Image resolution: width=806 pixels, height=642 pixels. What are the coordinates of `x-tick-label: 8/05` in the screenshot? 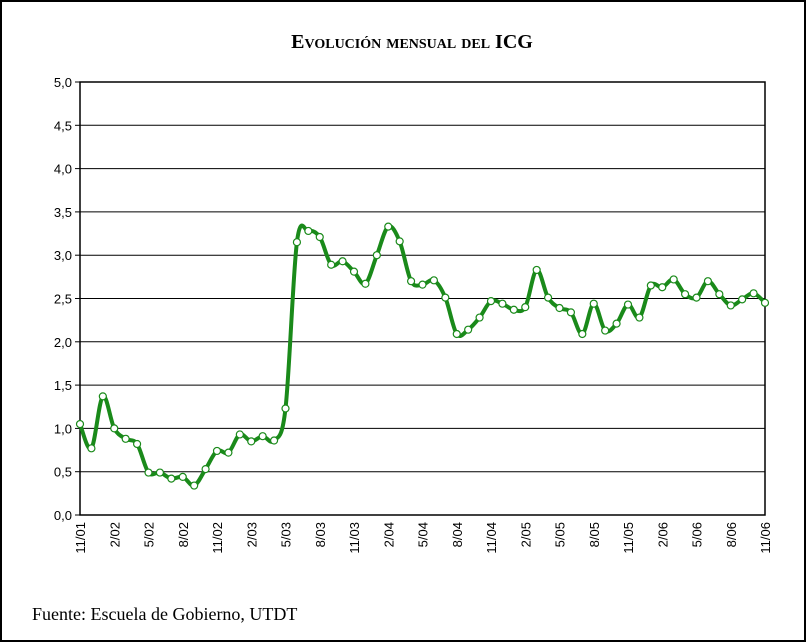 It's located at (594, 534).